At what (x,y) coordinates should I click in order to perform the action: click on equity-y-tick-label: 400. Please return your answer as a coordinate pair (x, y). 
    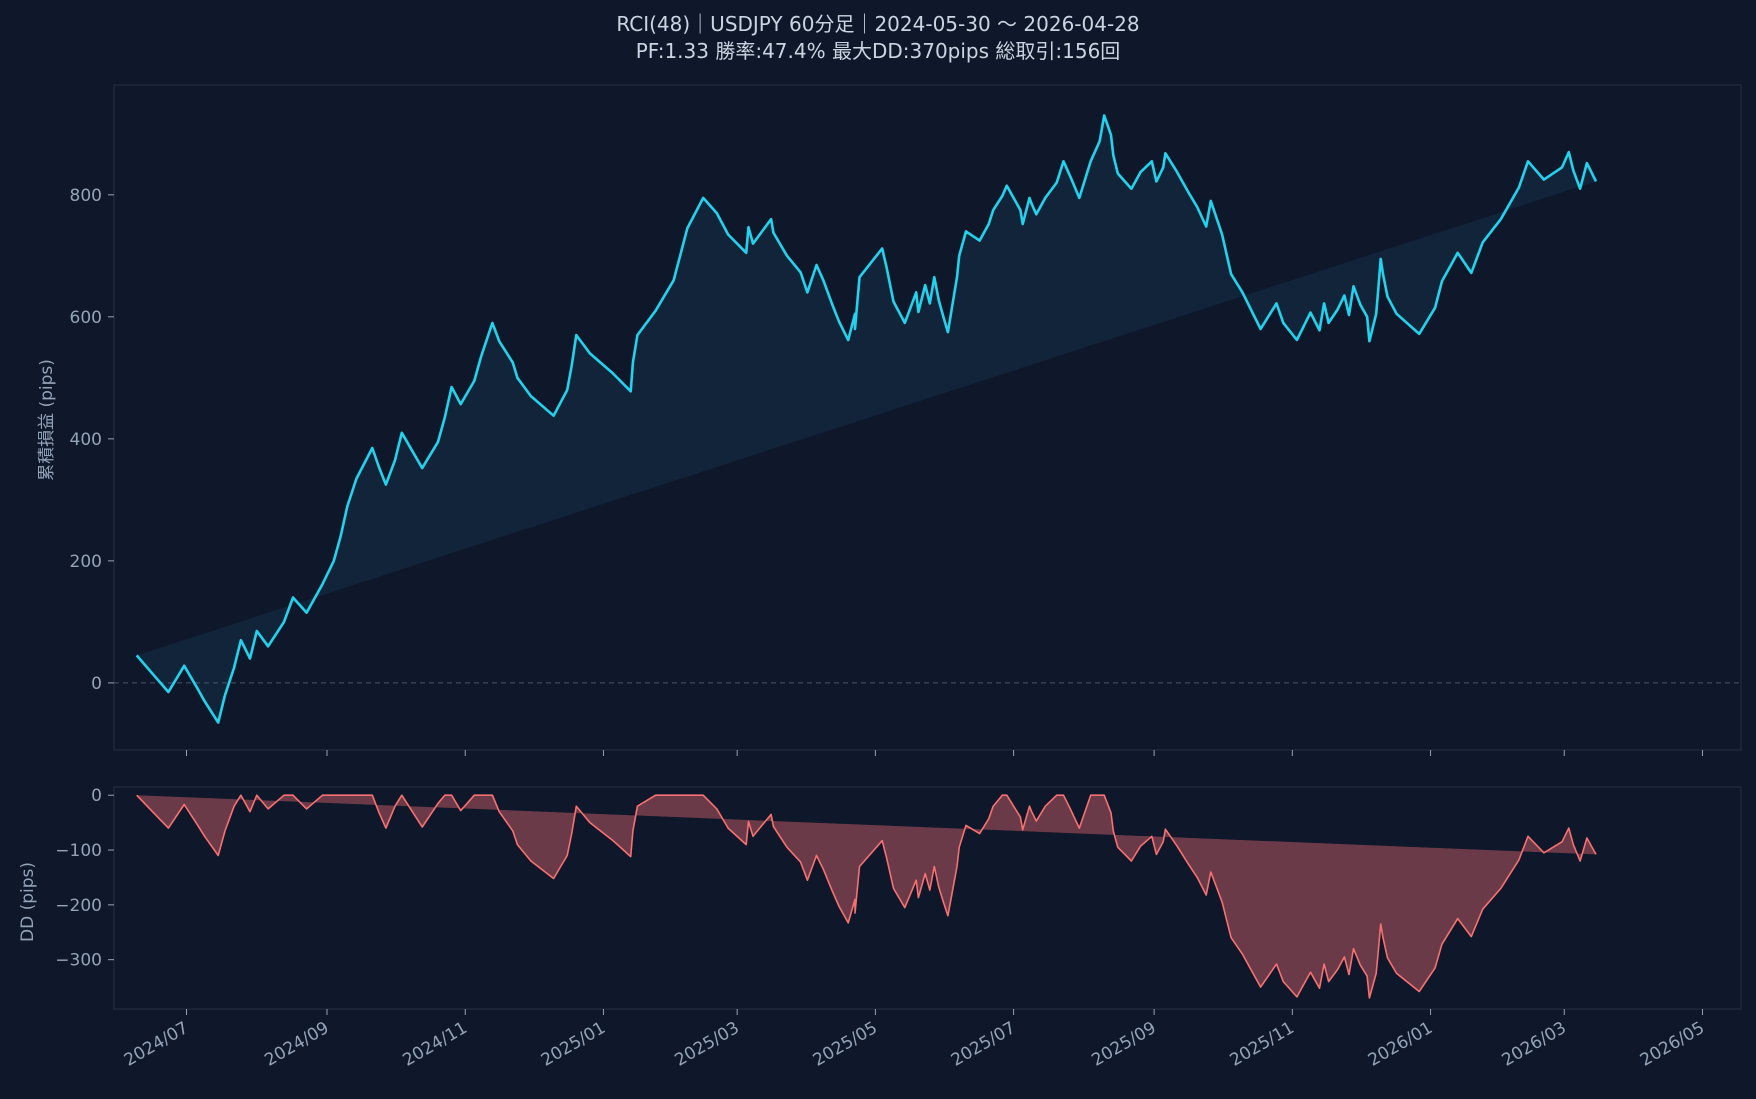
    Looking at the image, I should click on (86, 440).